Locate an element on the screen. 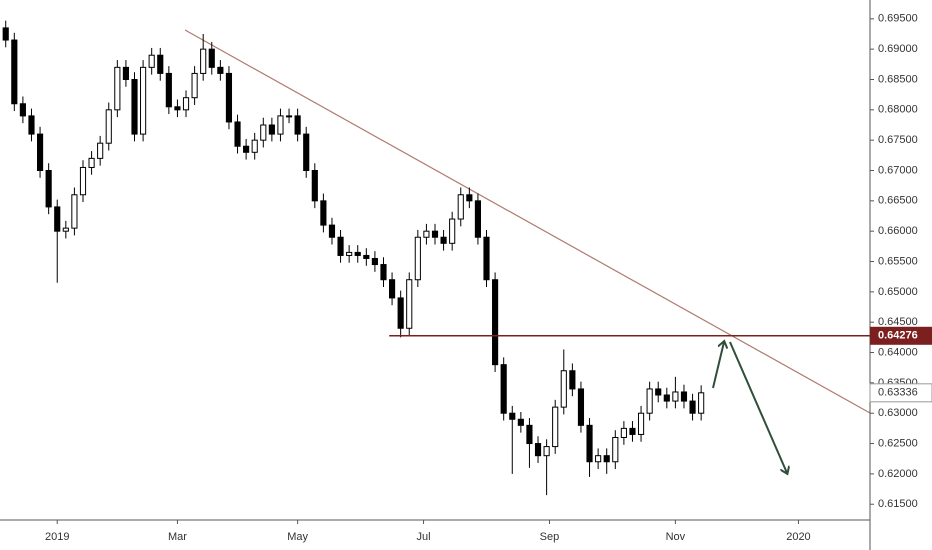  x-tick-label: Mar is located at coordinates (177, 537).